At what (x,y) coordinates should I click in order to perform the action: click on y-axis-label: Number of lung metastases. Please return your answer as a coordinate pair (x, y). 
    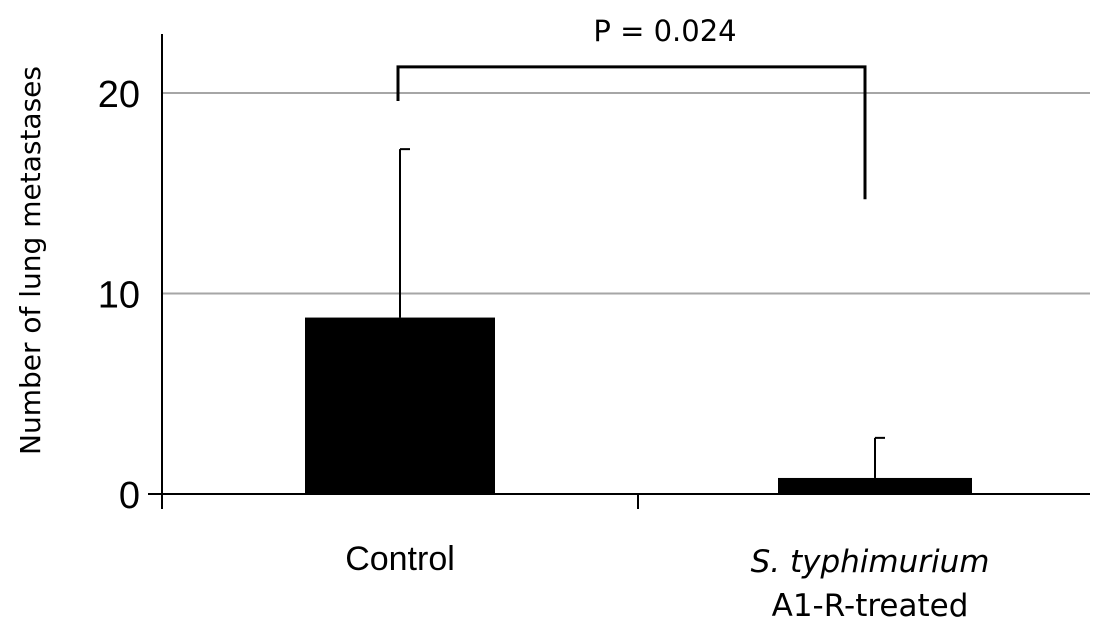
    Looking at the image, I should click on (30, 260).